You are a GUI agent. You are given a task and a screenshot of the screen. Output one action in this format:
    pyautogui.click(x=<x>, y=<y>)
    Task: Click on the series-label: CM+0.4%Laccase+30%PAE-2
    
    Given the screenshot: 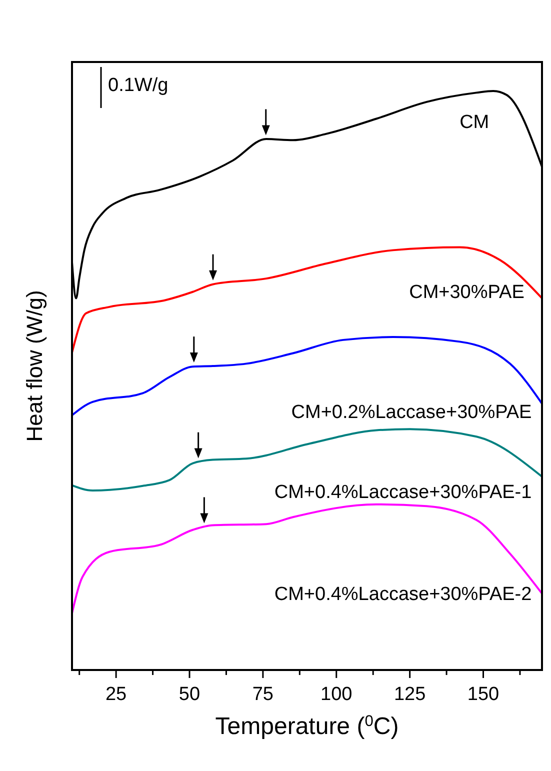 What is the action you would take?
    pyautogui.click(x=403, y=594)
    